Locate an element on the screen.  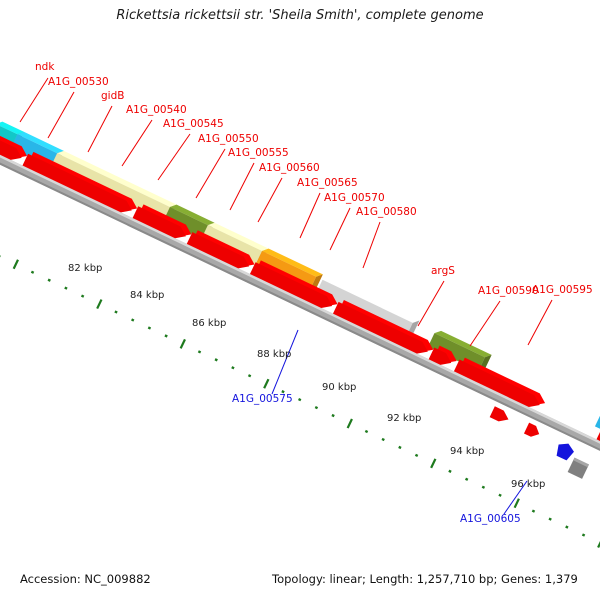
gene-red-1-face is located at coordinates (11, 146).